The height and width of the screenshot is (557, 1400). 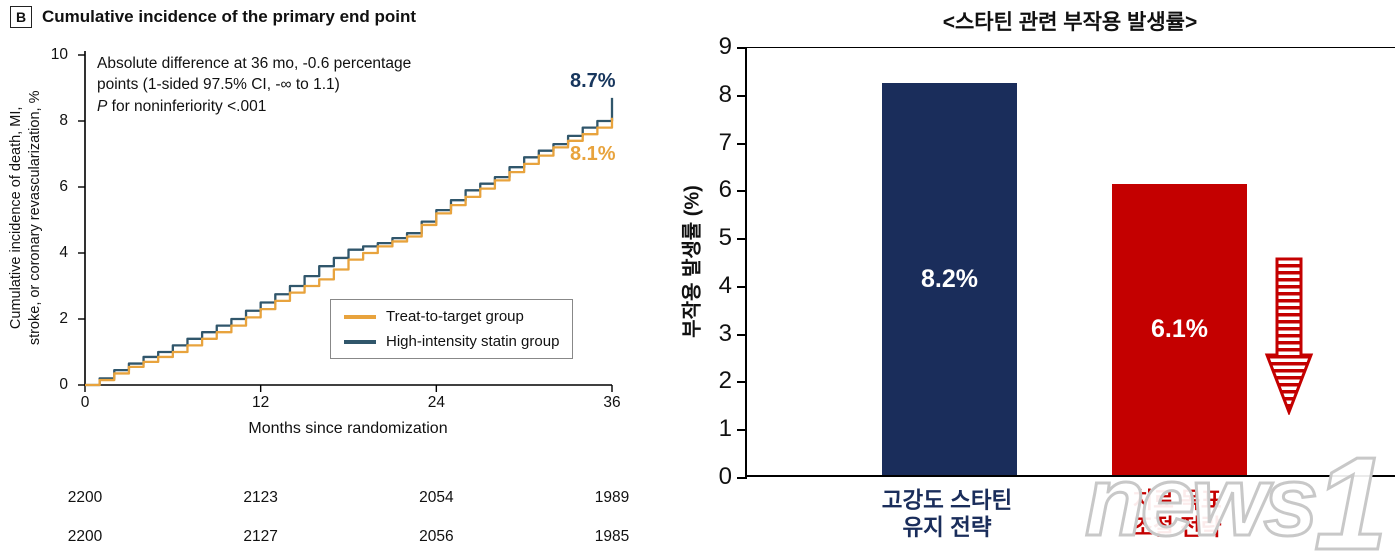 What do you see at coordinates (436, 497) in the screenshot?
I see `risk-count: 2054` at bounding box center [436, 497].